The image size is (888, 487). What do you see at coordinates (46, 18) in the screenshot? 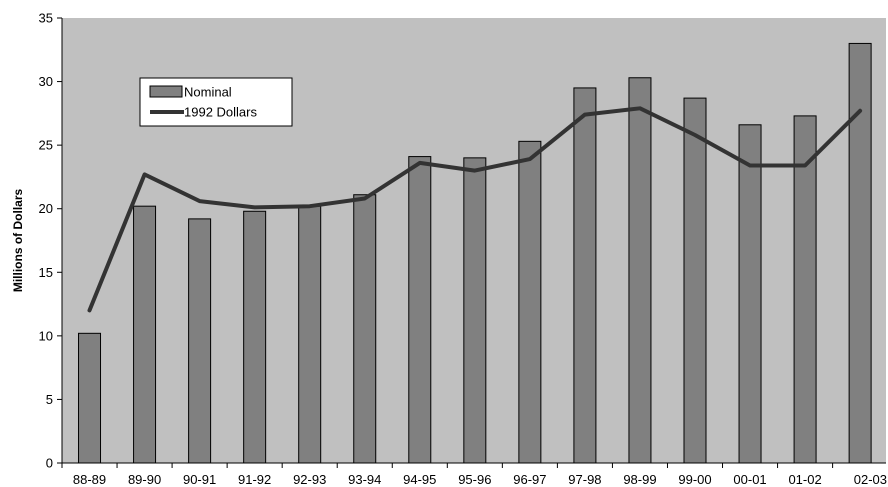
I see `y-tick-label: 35` at bounding box center [46, 18].